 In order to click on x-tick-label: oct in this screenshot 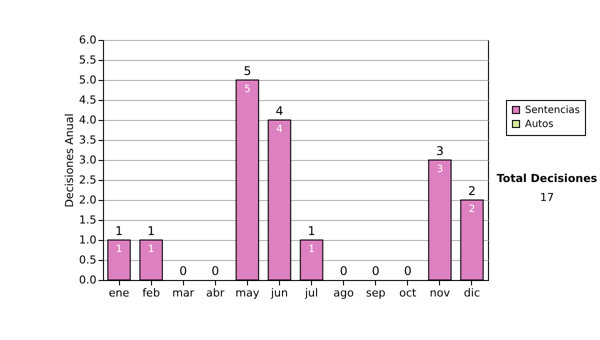, I will do `click(408, 293)`.